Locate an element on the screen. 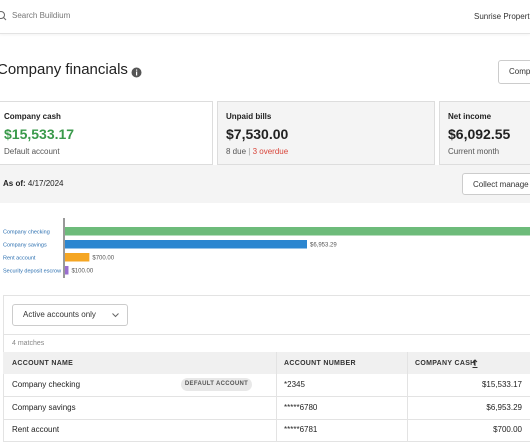  as-of-label: As of: is located at coordinates (14, 183).